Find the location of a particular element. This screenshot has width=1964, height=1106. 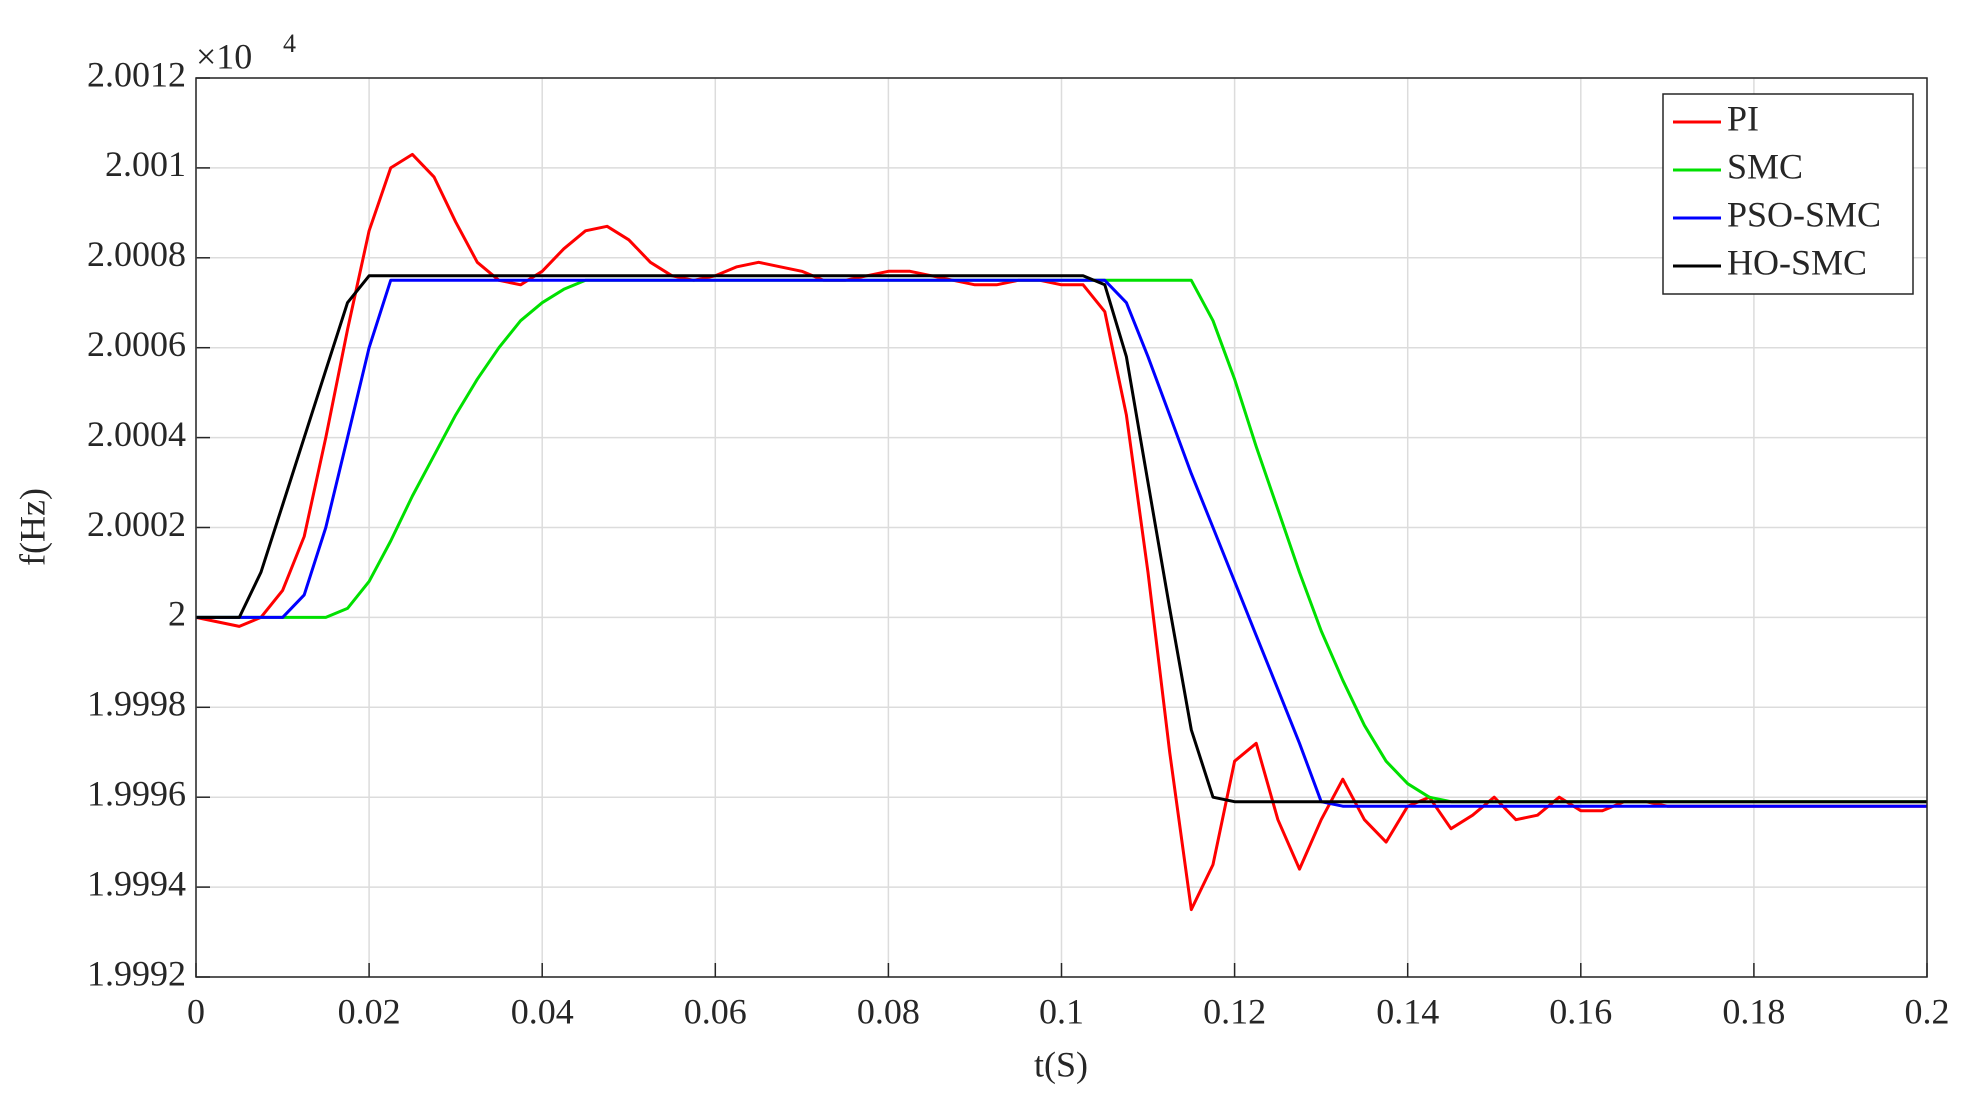

y-tick-label: 1.9998 is located at coordinates (136, 704).